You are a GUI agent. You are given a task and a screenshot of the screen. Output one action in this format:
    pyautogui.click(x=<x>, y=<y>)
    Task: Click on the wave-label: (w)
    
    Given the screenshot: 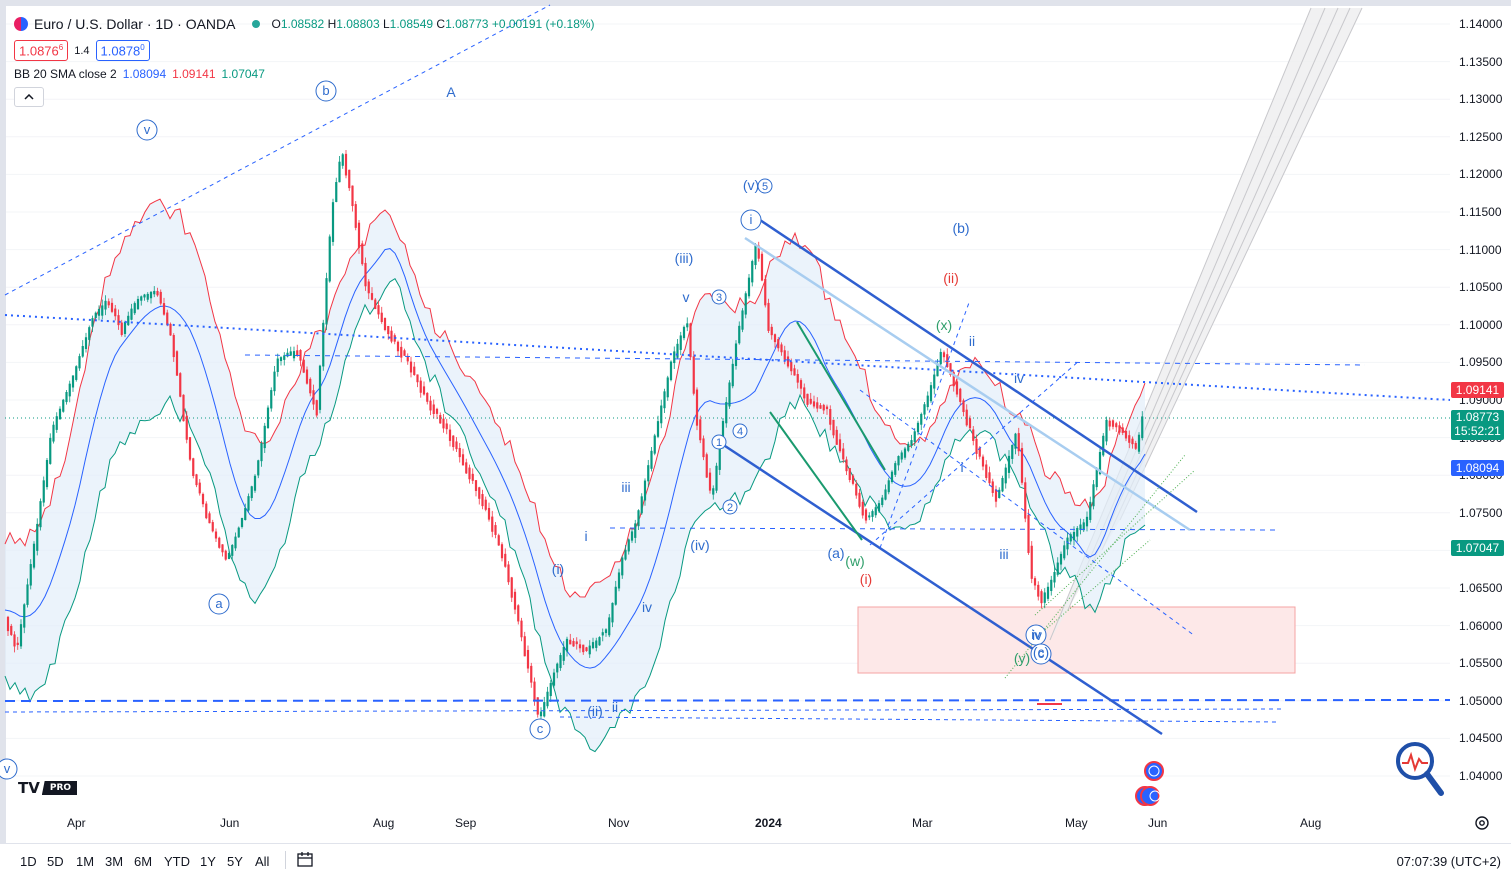 What is the action you would take?
    pyautogui.click(x=854, y=561)
    